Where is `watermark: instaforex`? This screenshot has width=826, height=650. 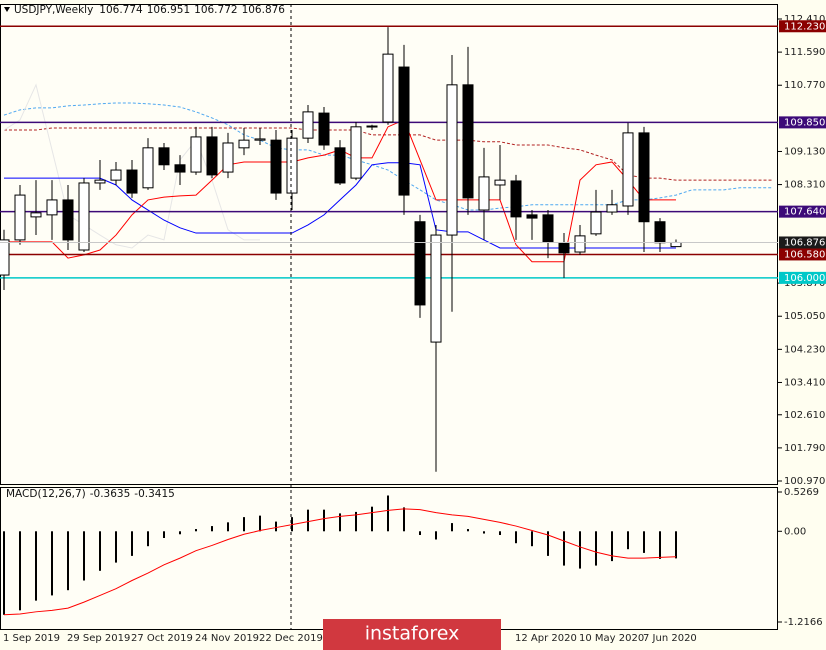
watermark: instaforex is located at coordinates (412, 634).